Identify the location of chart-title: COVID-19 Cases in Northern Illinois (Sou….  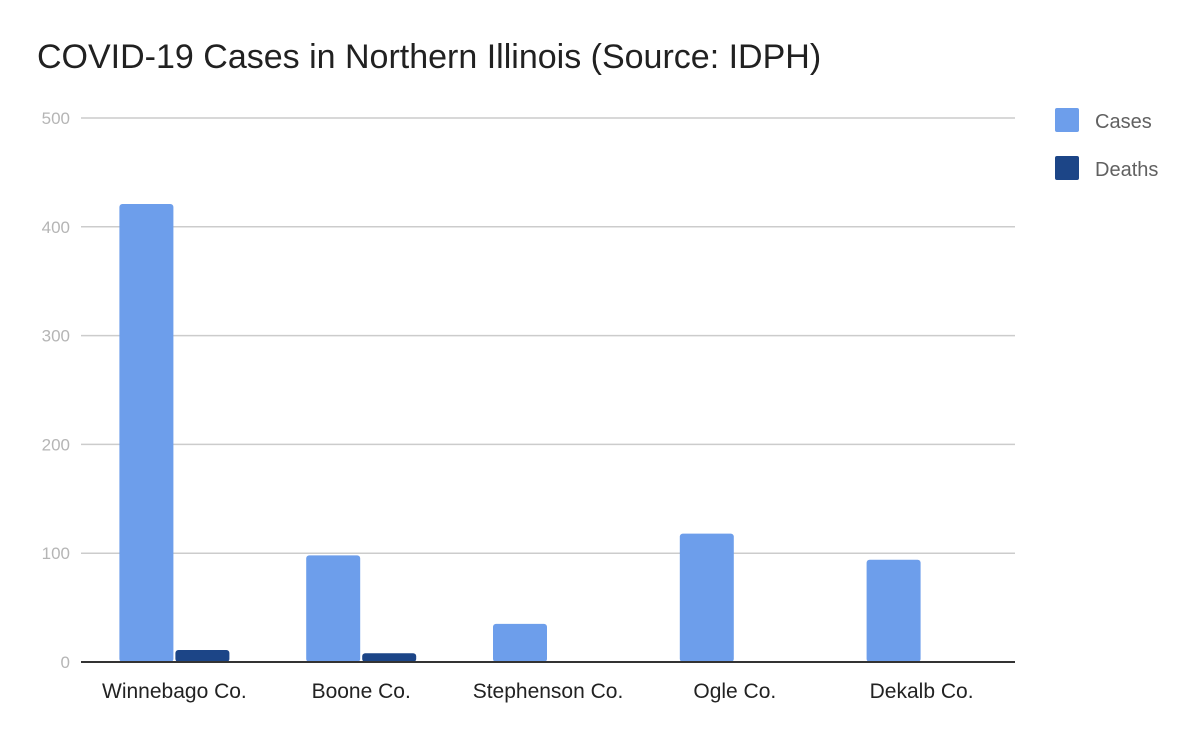
(429, 57).